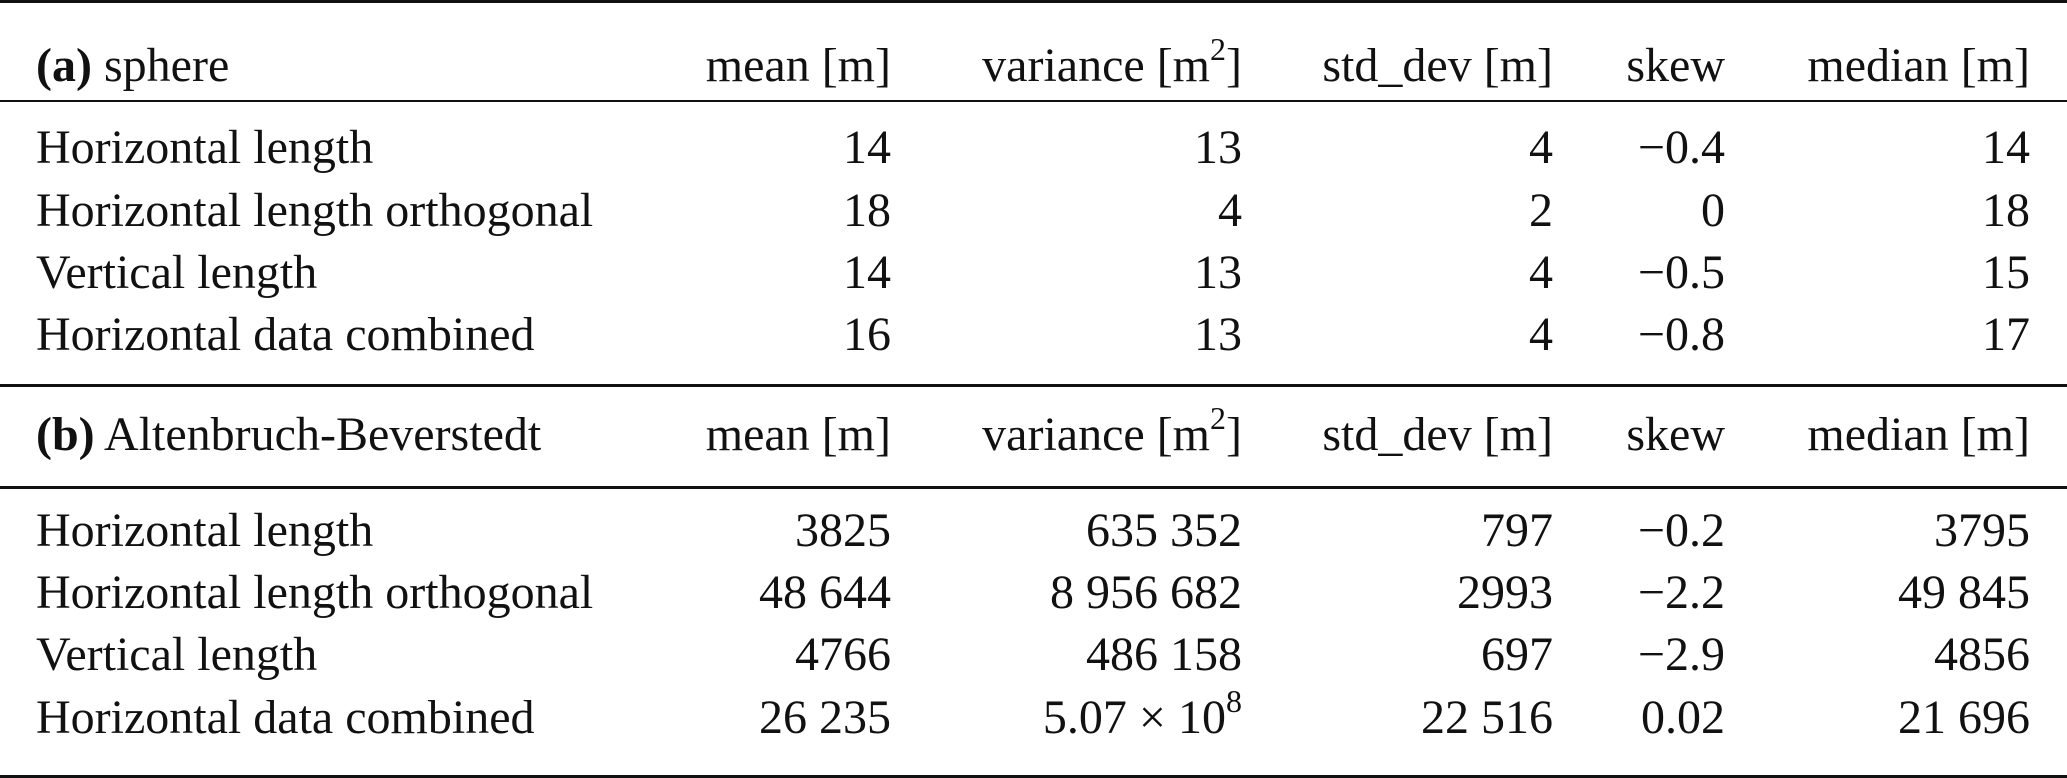 Image resolution: width=2067 pixels, height=778 pixels. I want to click on cell-median: 21 696, so click(1964, 717).